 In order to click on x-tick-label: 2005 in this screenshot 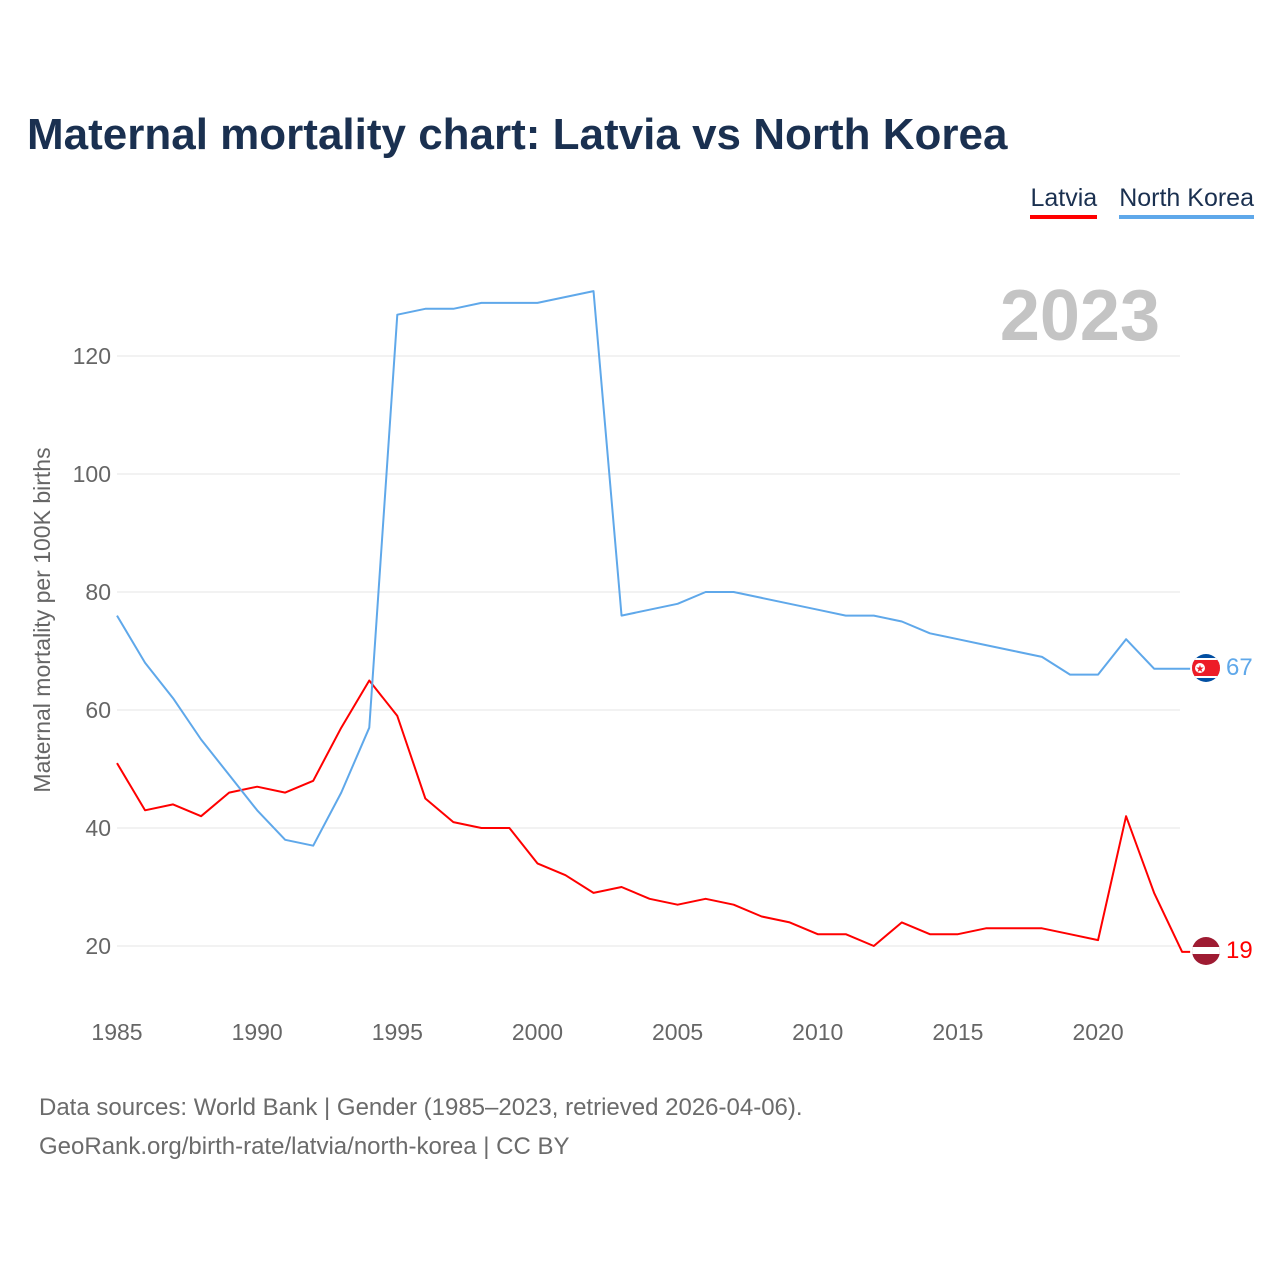, I will do `click(677, 1032)`.